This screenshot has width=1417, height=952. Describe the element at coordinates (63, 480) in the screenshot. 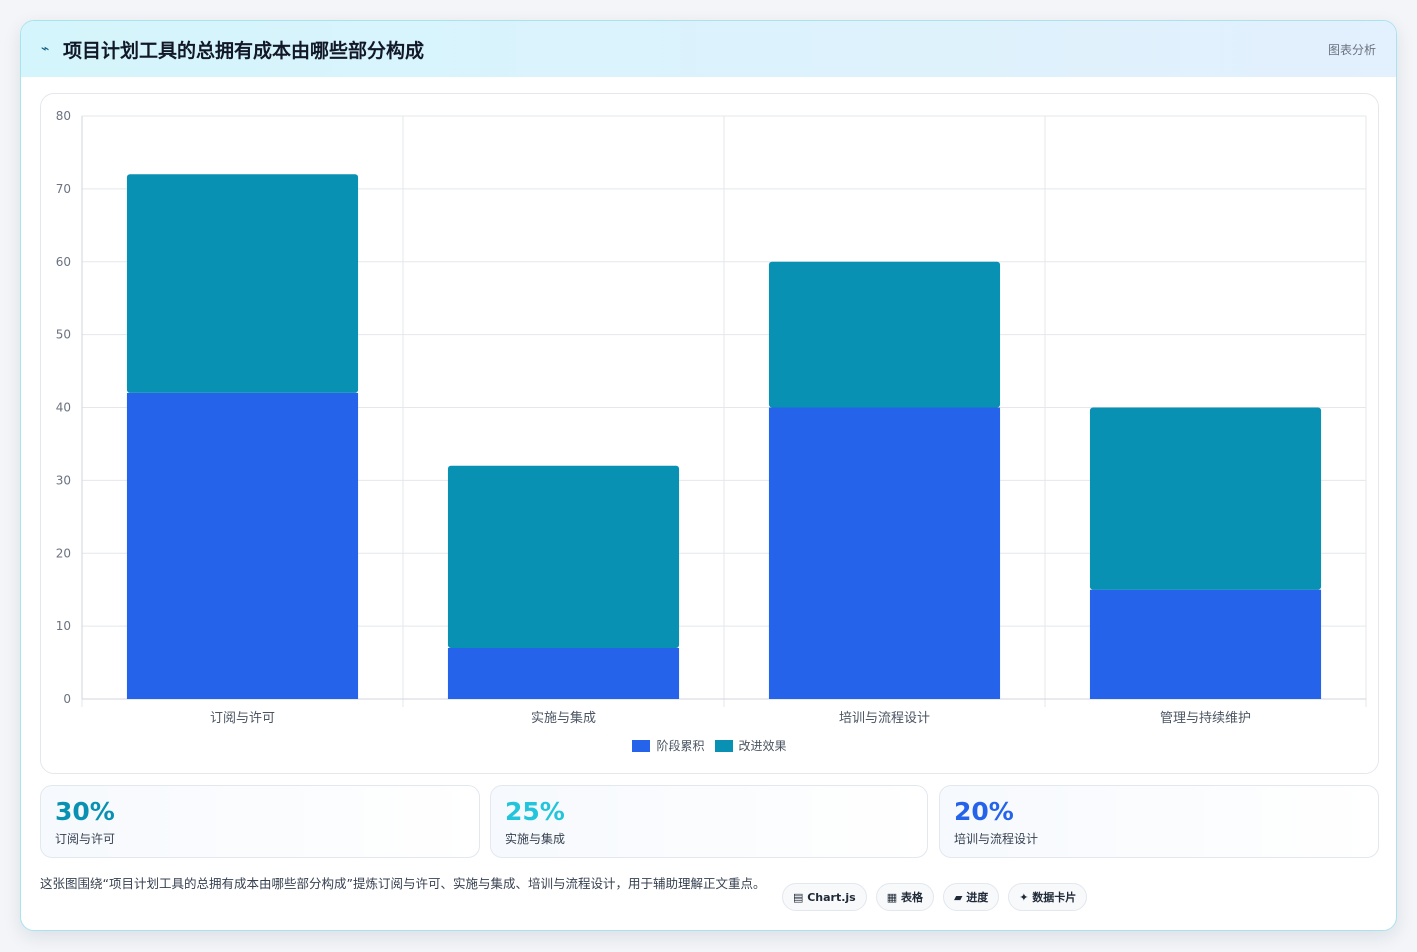

I see `y-tick-label: 30` at that location.